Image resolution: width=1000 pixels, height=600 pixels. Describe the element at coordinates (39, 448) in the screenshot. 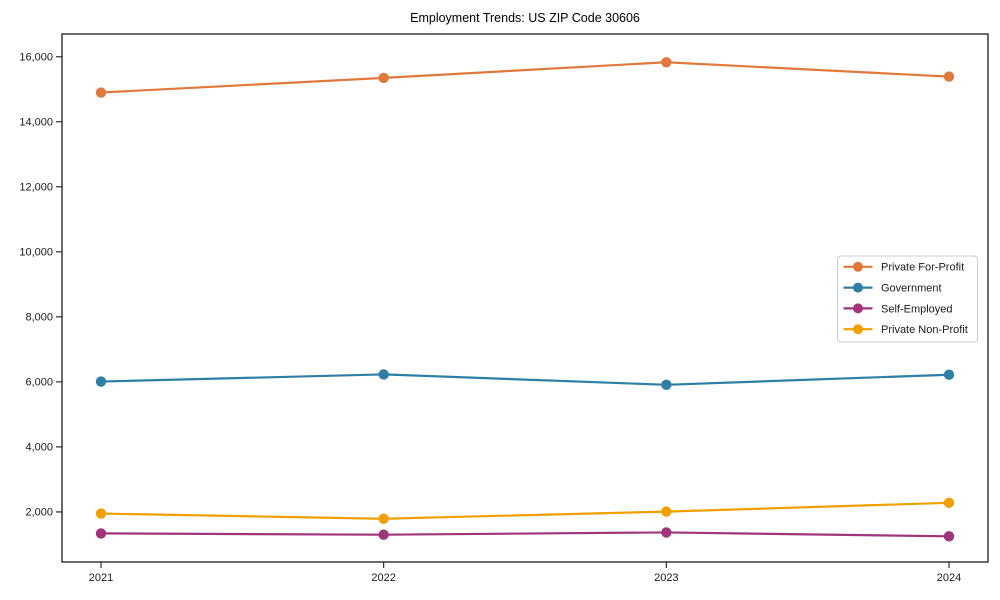

I see `y-axis-tick-label: 4,000` at that location.